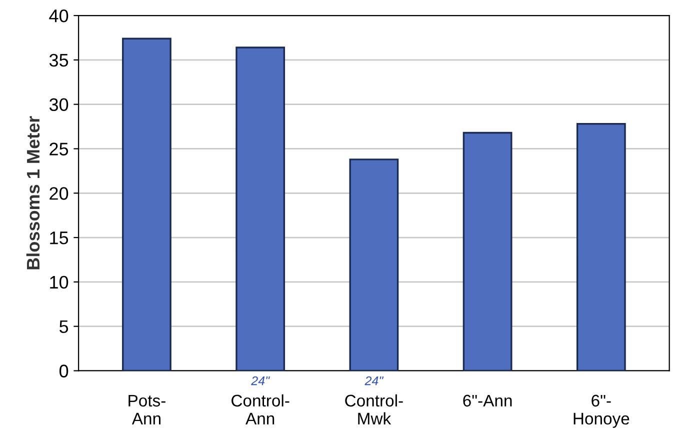 The height and width of the screenshot is (444, 683). I want to click on y-tick-label: 20, so click(59, 193).